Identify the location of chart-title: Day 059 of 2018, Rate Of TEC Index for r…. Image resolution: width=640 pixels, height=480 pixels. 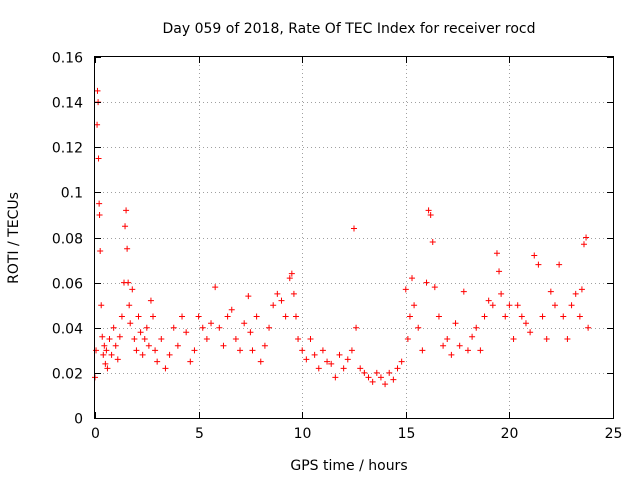
(349, 29).